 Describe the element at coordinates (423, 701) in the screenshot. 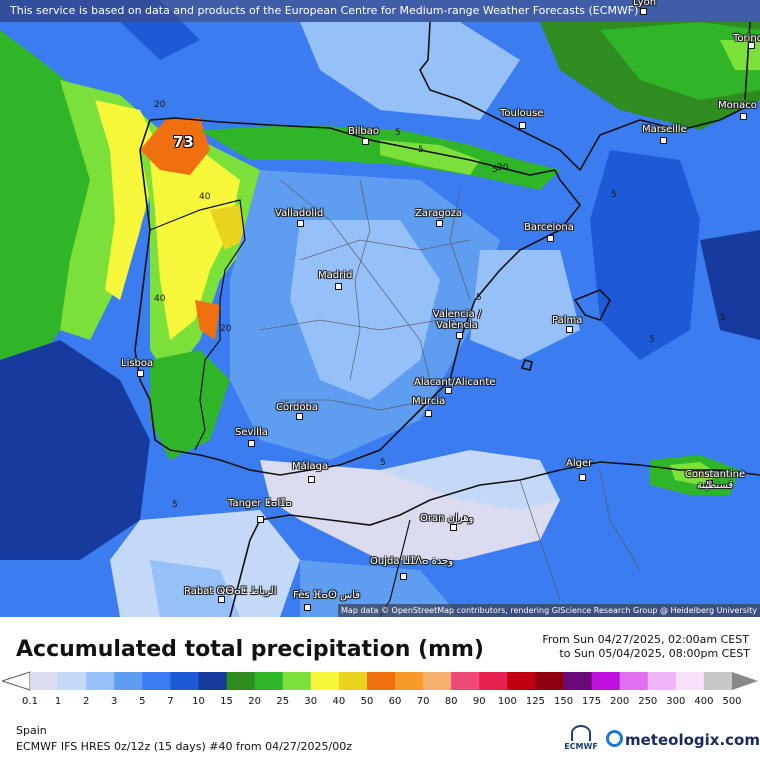

I see `legend-tick-label: 70` at that location.